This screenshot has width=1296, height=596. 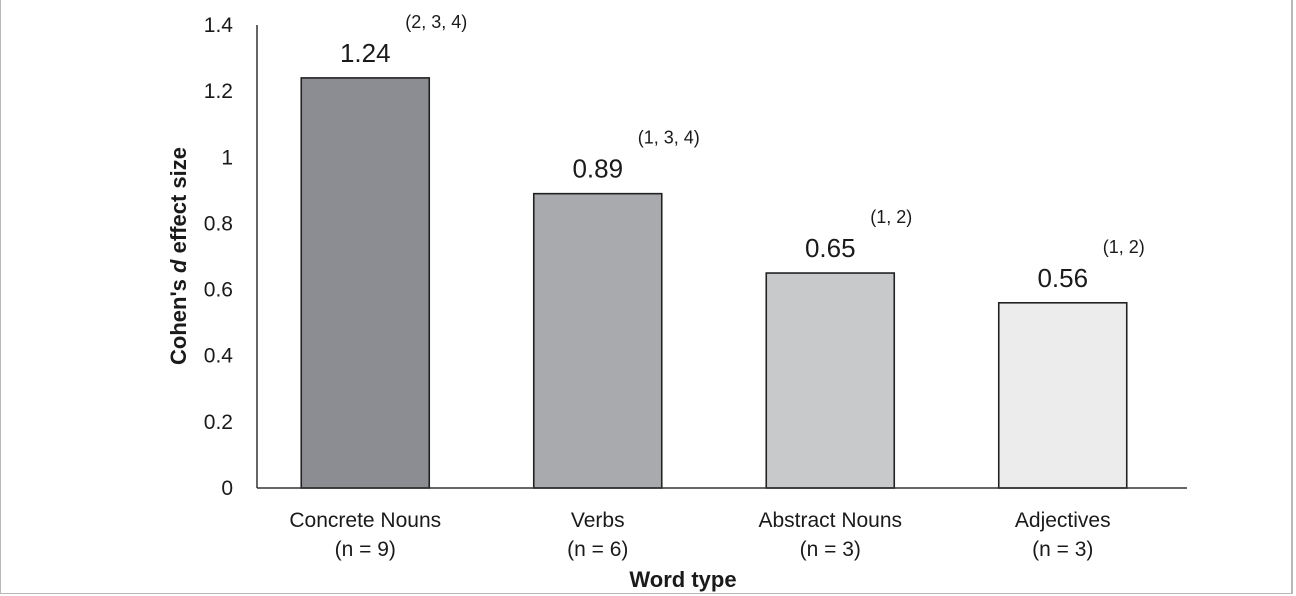 What do you see at coordinates (219, 356) in the screenshot?
I see `y-tick-label: 0.4` at bounding box center [219, 356].